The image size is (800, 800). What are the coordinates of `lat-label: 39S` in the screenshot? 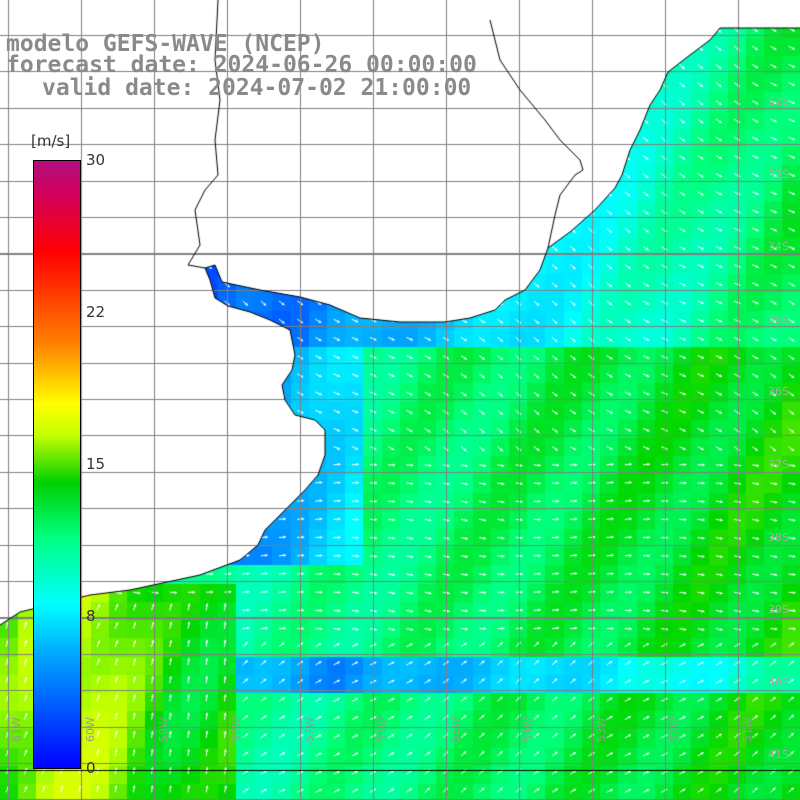 It's located at (778, 609).